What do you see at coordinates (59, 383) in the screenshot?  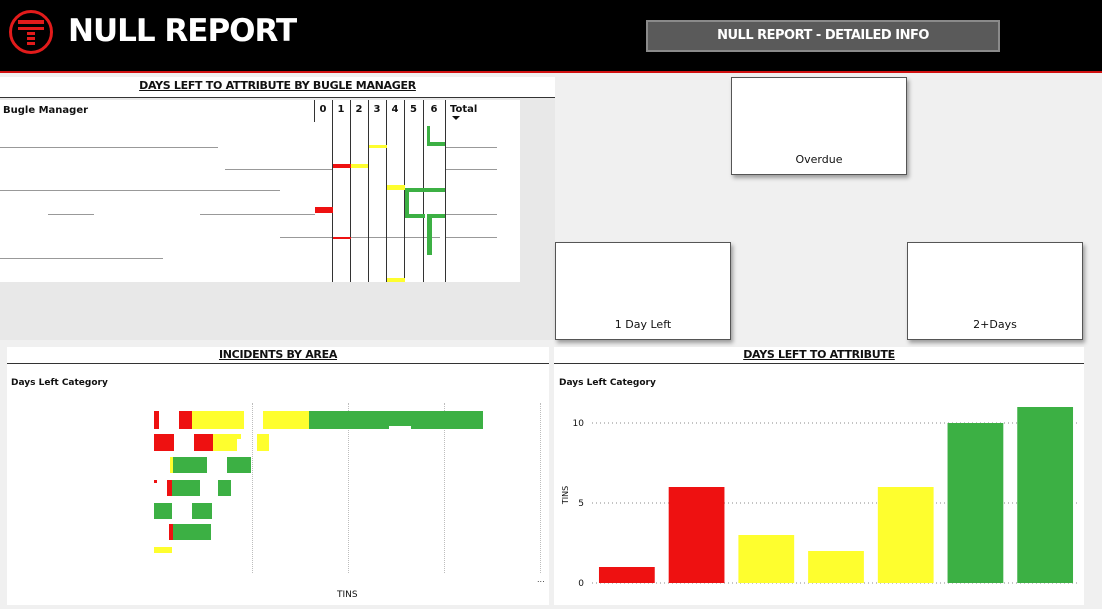 I see `incidents-legend-label: Days Left Category` at bounding box center [59, 383].